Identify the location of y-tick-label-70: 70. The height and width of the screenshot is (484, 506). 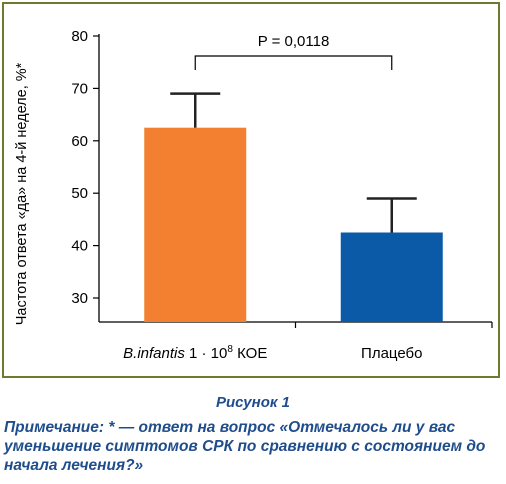
(79, 88).